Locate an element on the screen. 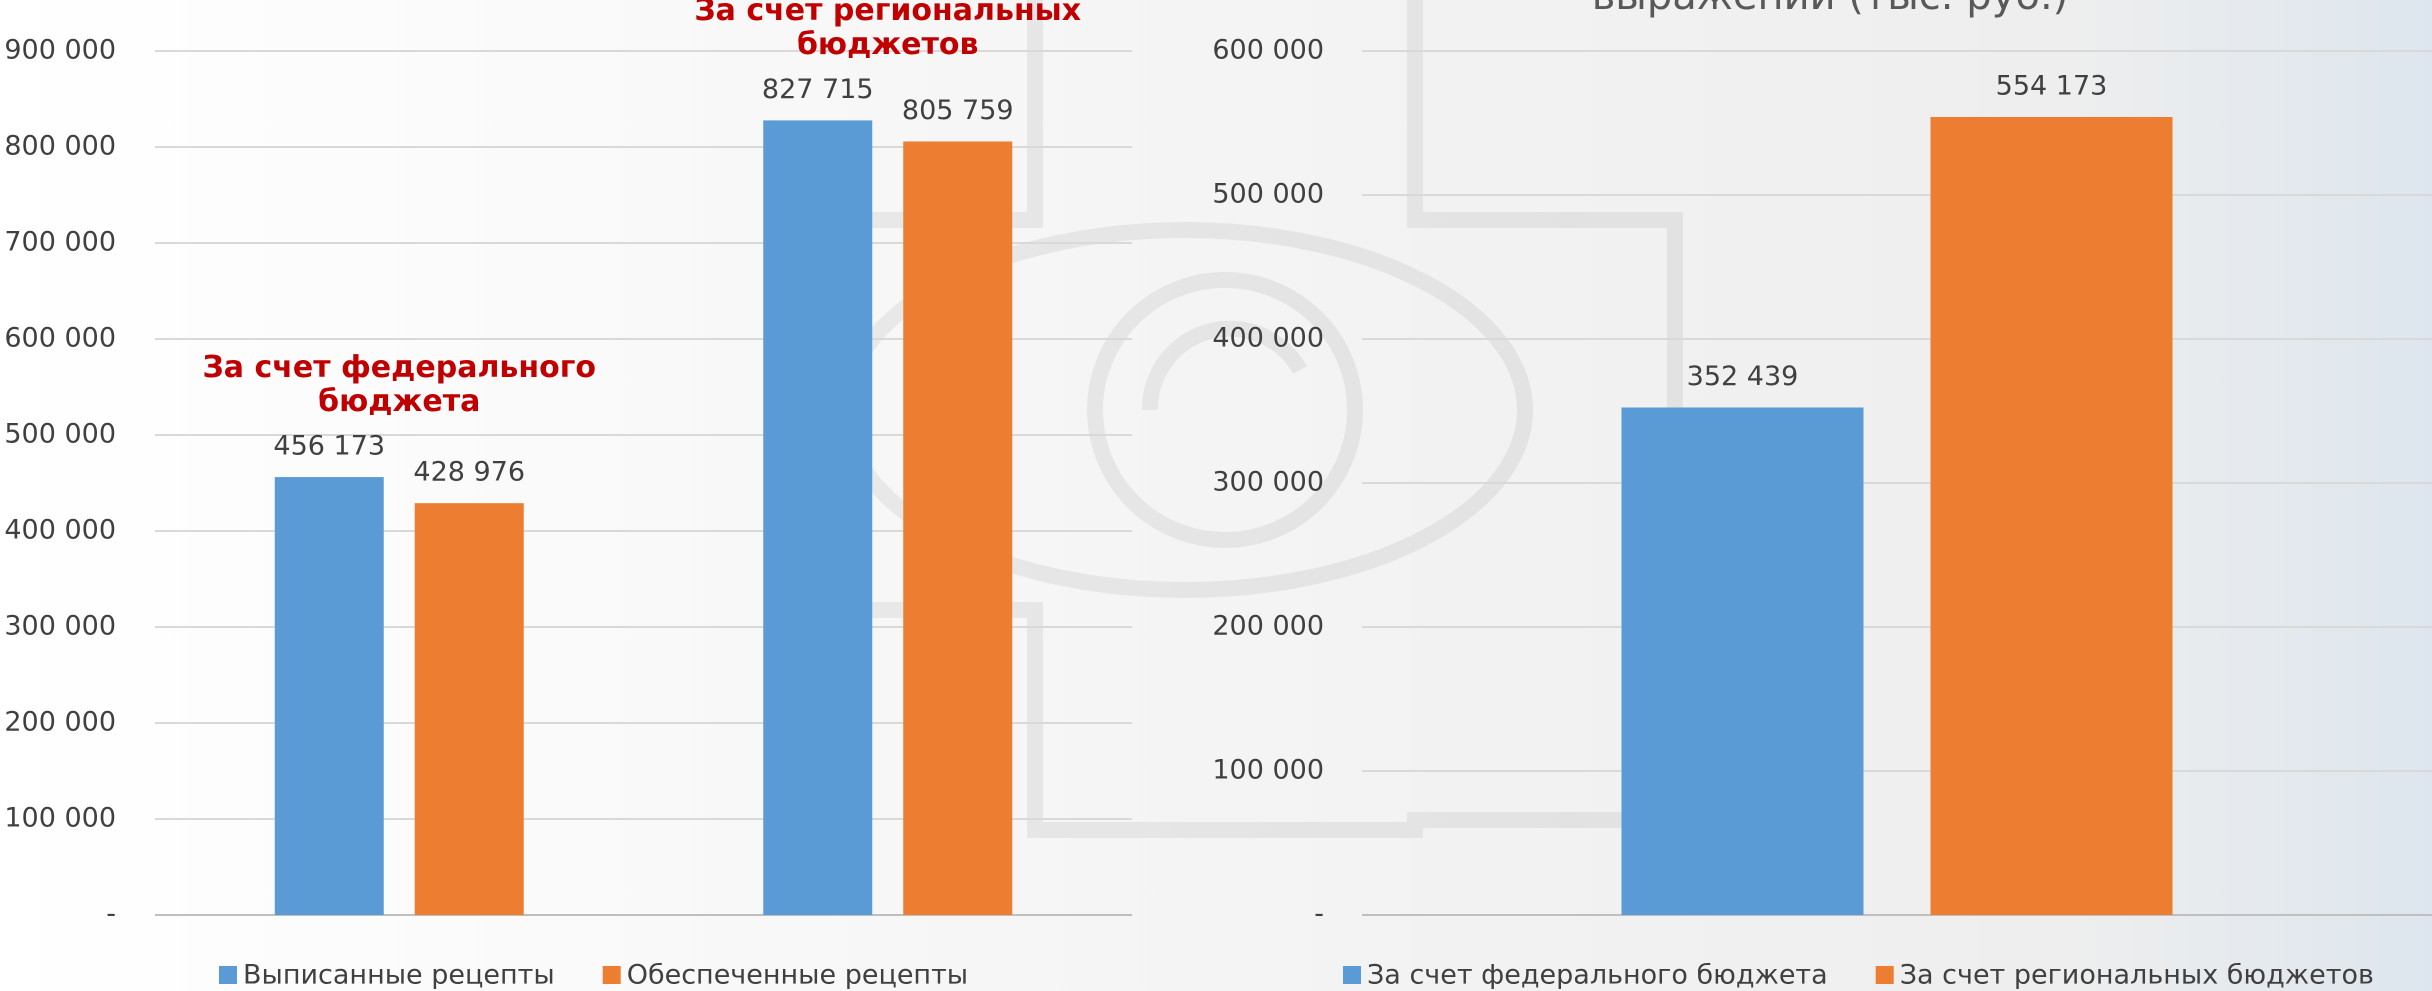 The image size is (2432, 991). y-tick-label: 800 000 is located at coordinates (60, 146).